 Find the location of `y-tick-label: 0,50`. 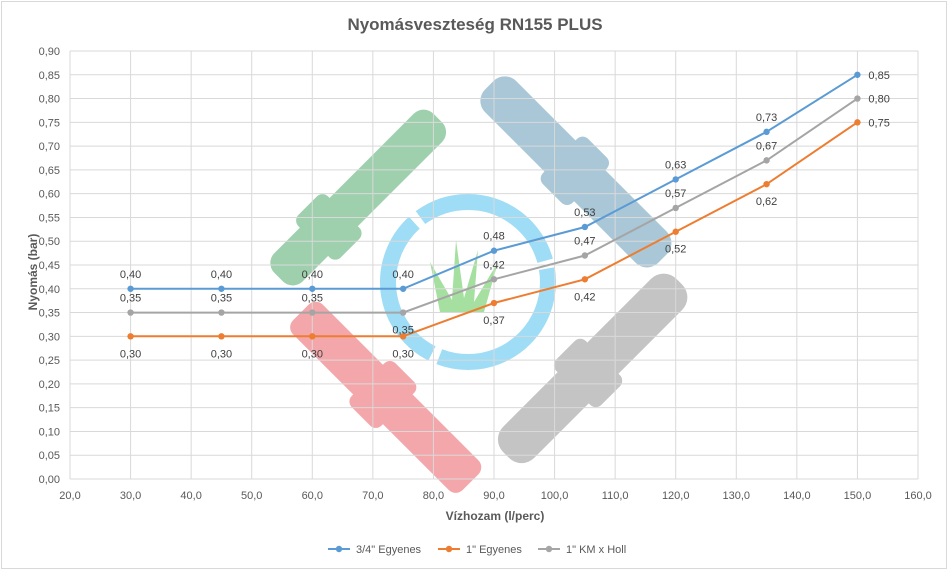

y-tick-label: 0,50 is located at coordinates (49, 242).